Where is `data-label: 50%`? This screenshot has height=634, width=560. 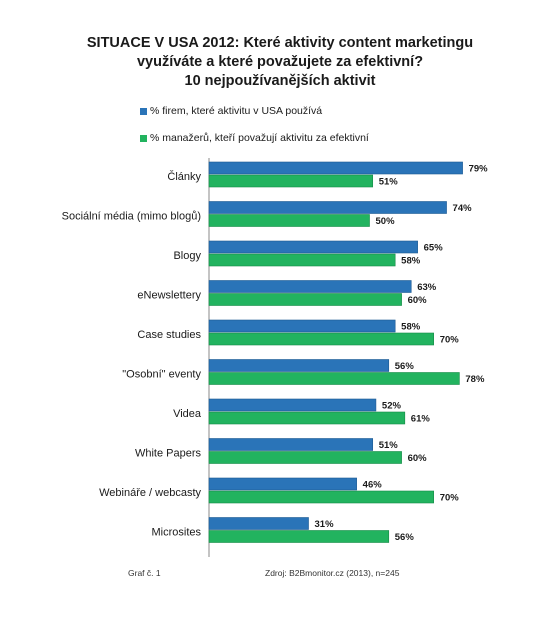 data-label: 50% is located at coordinates (386, 221).